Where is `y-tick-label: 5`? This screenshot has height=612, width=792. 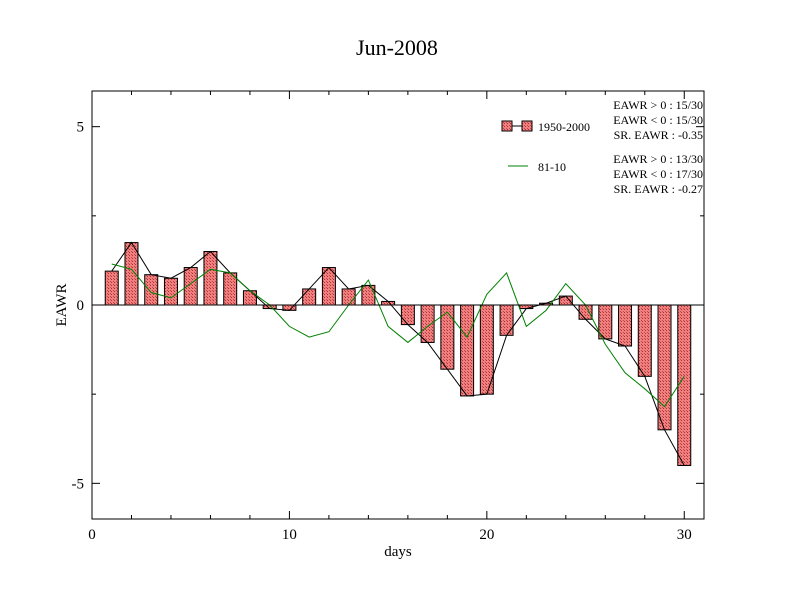 y-tick-label: 5 is located at coordinates (81, 128).